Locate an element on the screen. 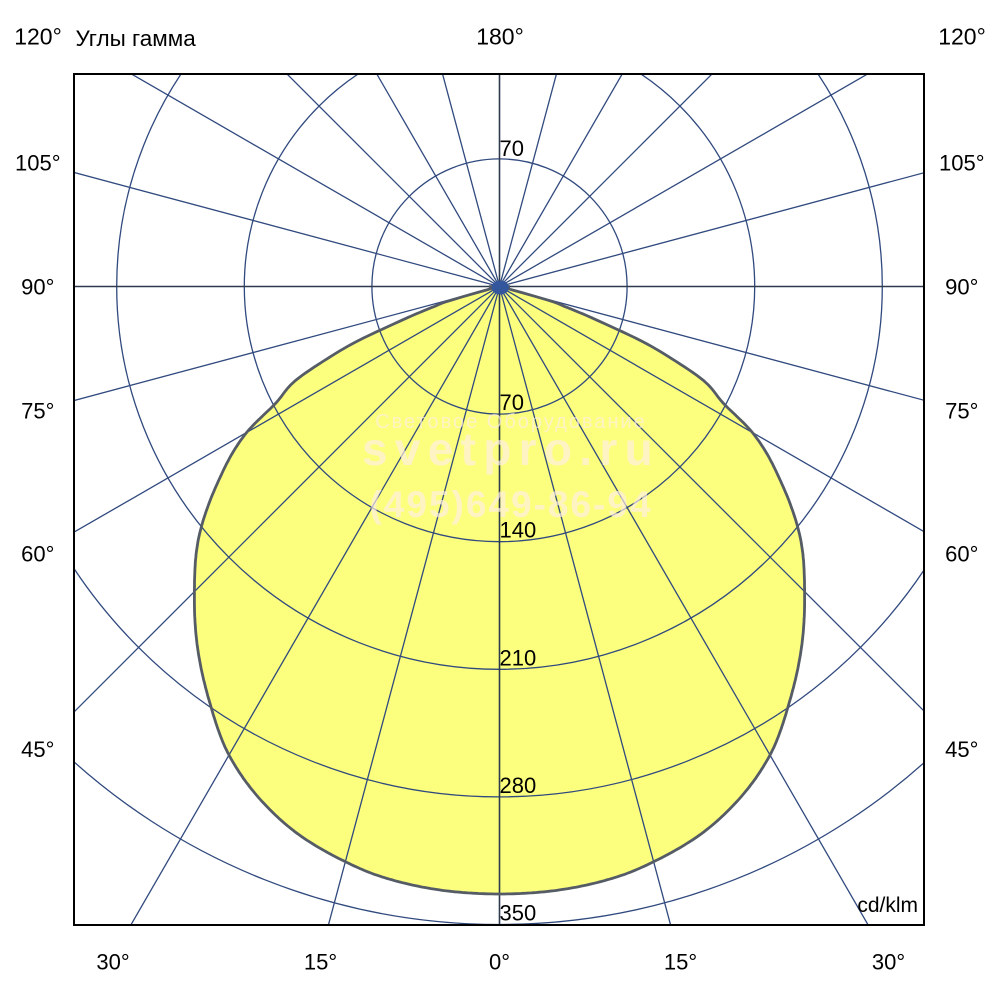 Image resolution: width=1000 pixels, height=1005 pixels. svg-text: 350 is located at coordinates (518, 913).